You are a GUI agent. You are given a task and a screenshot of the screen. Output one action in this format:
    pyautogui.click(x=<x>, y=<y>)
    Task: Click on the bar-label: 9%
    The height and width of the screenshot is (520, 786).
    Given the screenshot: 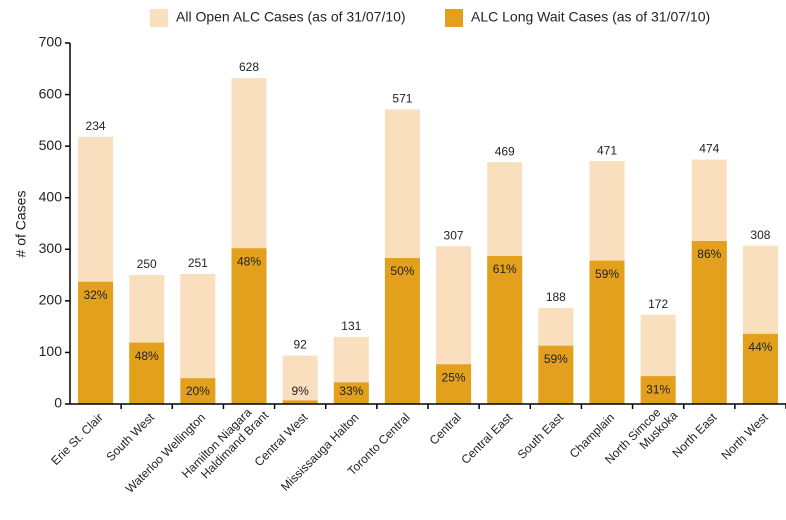 What is the action you would take?
    pyautogui.click(x=300, y=391)
    